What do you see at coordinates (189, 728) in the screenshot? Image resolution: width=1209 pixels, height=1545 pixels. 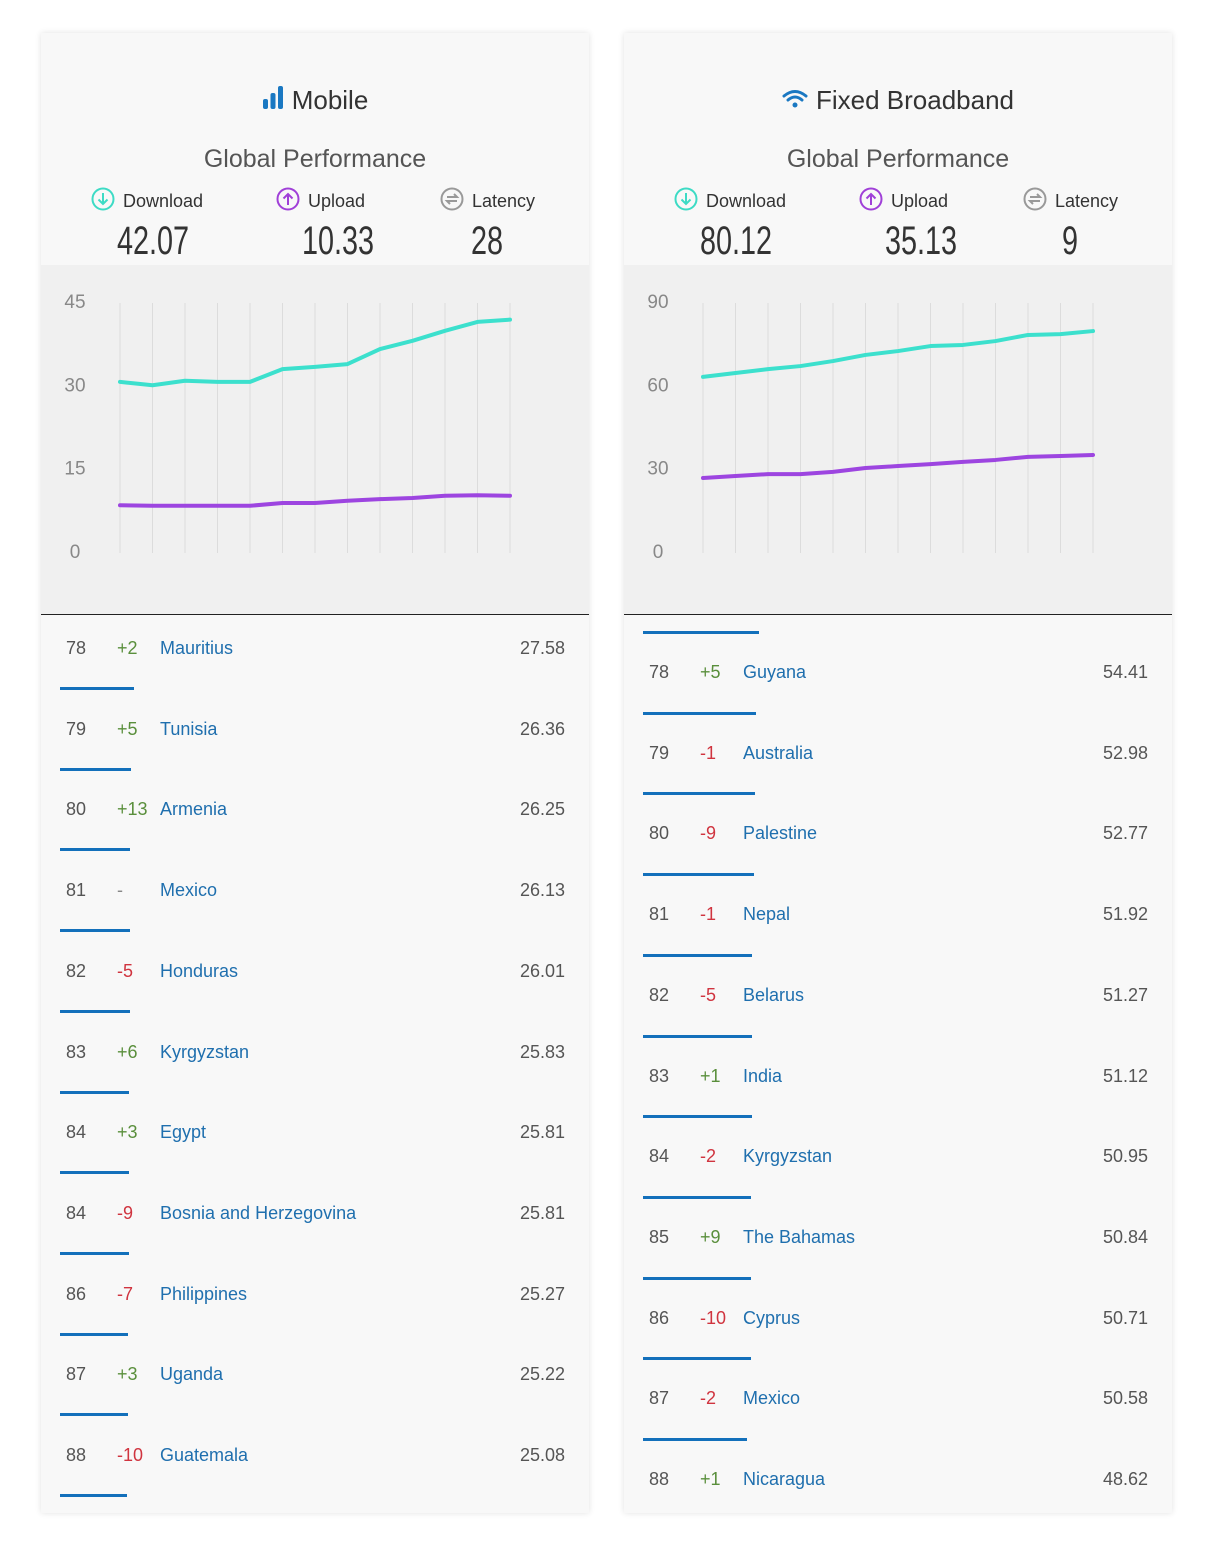 I see `country-link: Tunisia` at bounding box center [189, 728].